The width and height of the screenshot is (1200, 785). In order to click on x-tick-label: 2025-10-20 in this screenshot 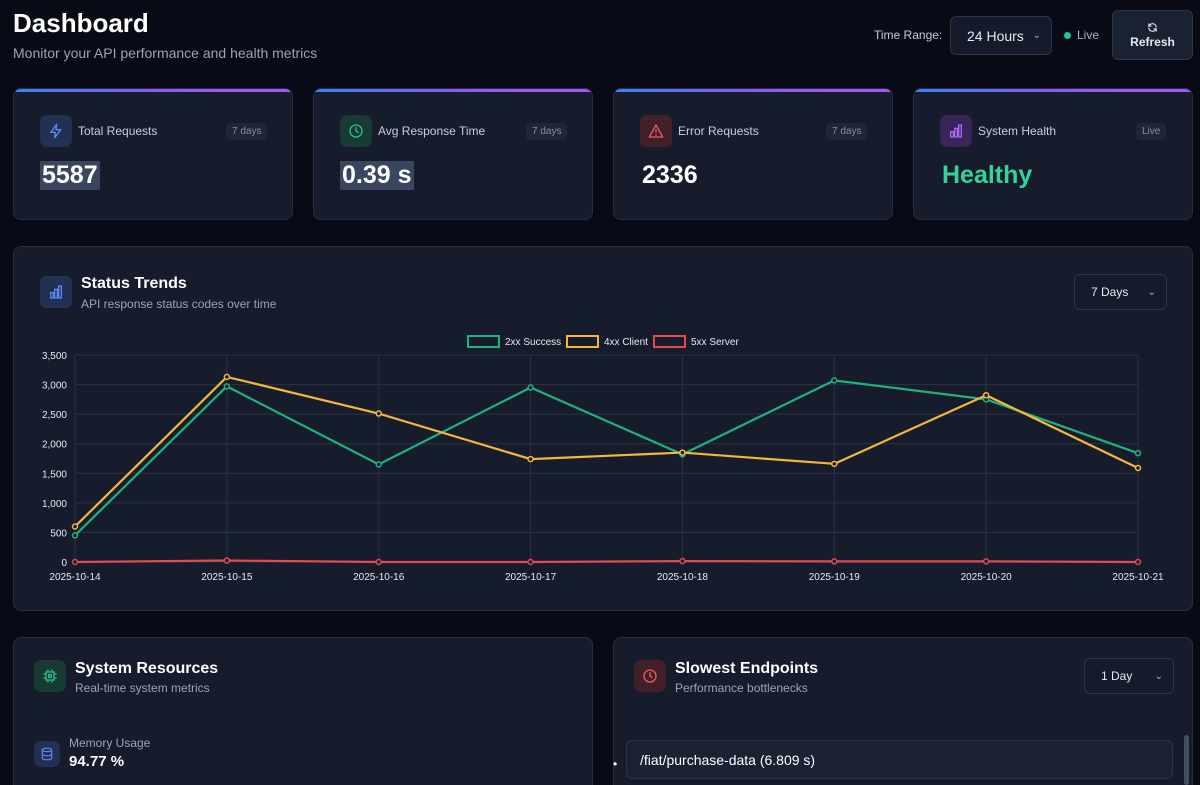, I will do `click(987, 577)`.